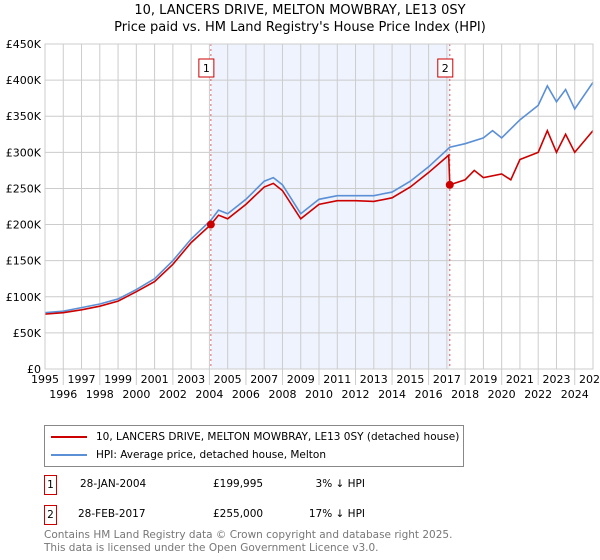 Image resolution: width=600 pixels, height=560 pixels. What do you see at coordinates (264, 379) in the screenshot?
I see `x-tick-label: 2007` at bounding box center [264, 379].